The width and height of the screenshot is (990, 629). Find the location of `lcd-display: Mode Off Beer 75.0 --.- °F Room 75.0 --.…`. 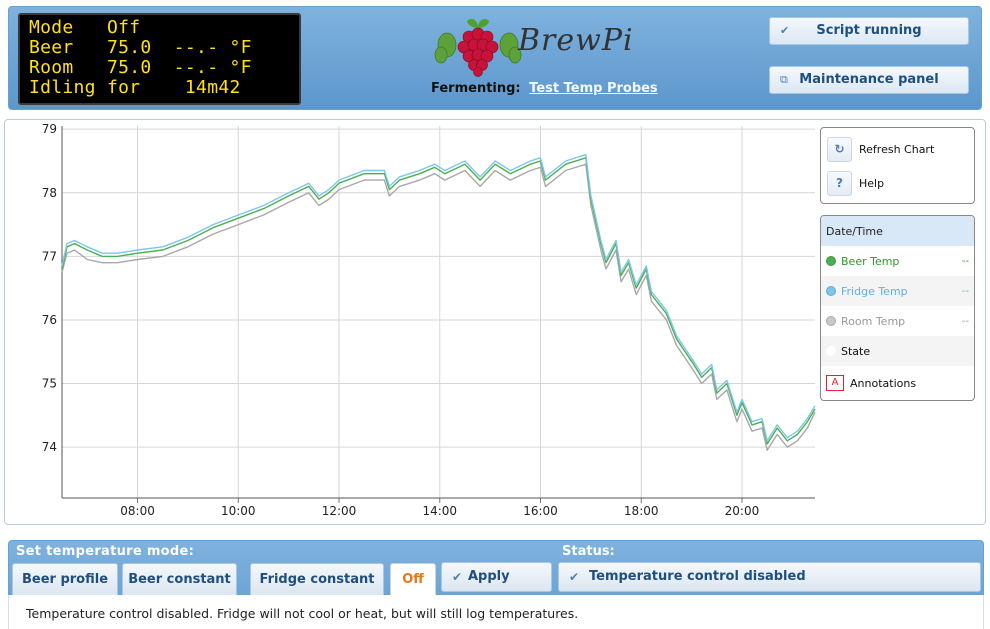

lcd-display: Mode Off Beer 75.0 --.- °F Room 75.0 --.… is located at coordinates (159, 59).